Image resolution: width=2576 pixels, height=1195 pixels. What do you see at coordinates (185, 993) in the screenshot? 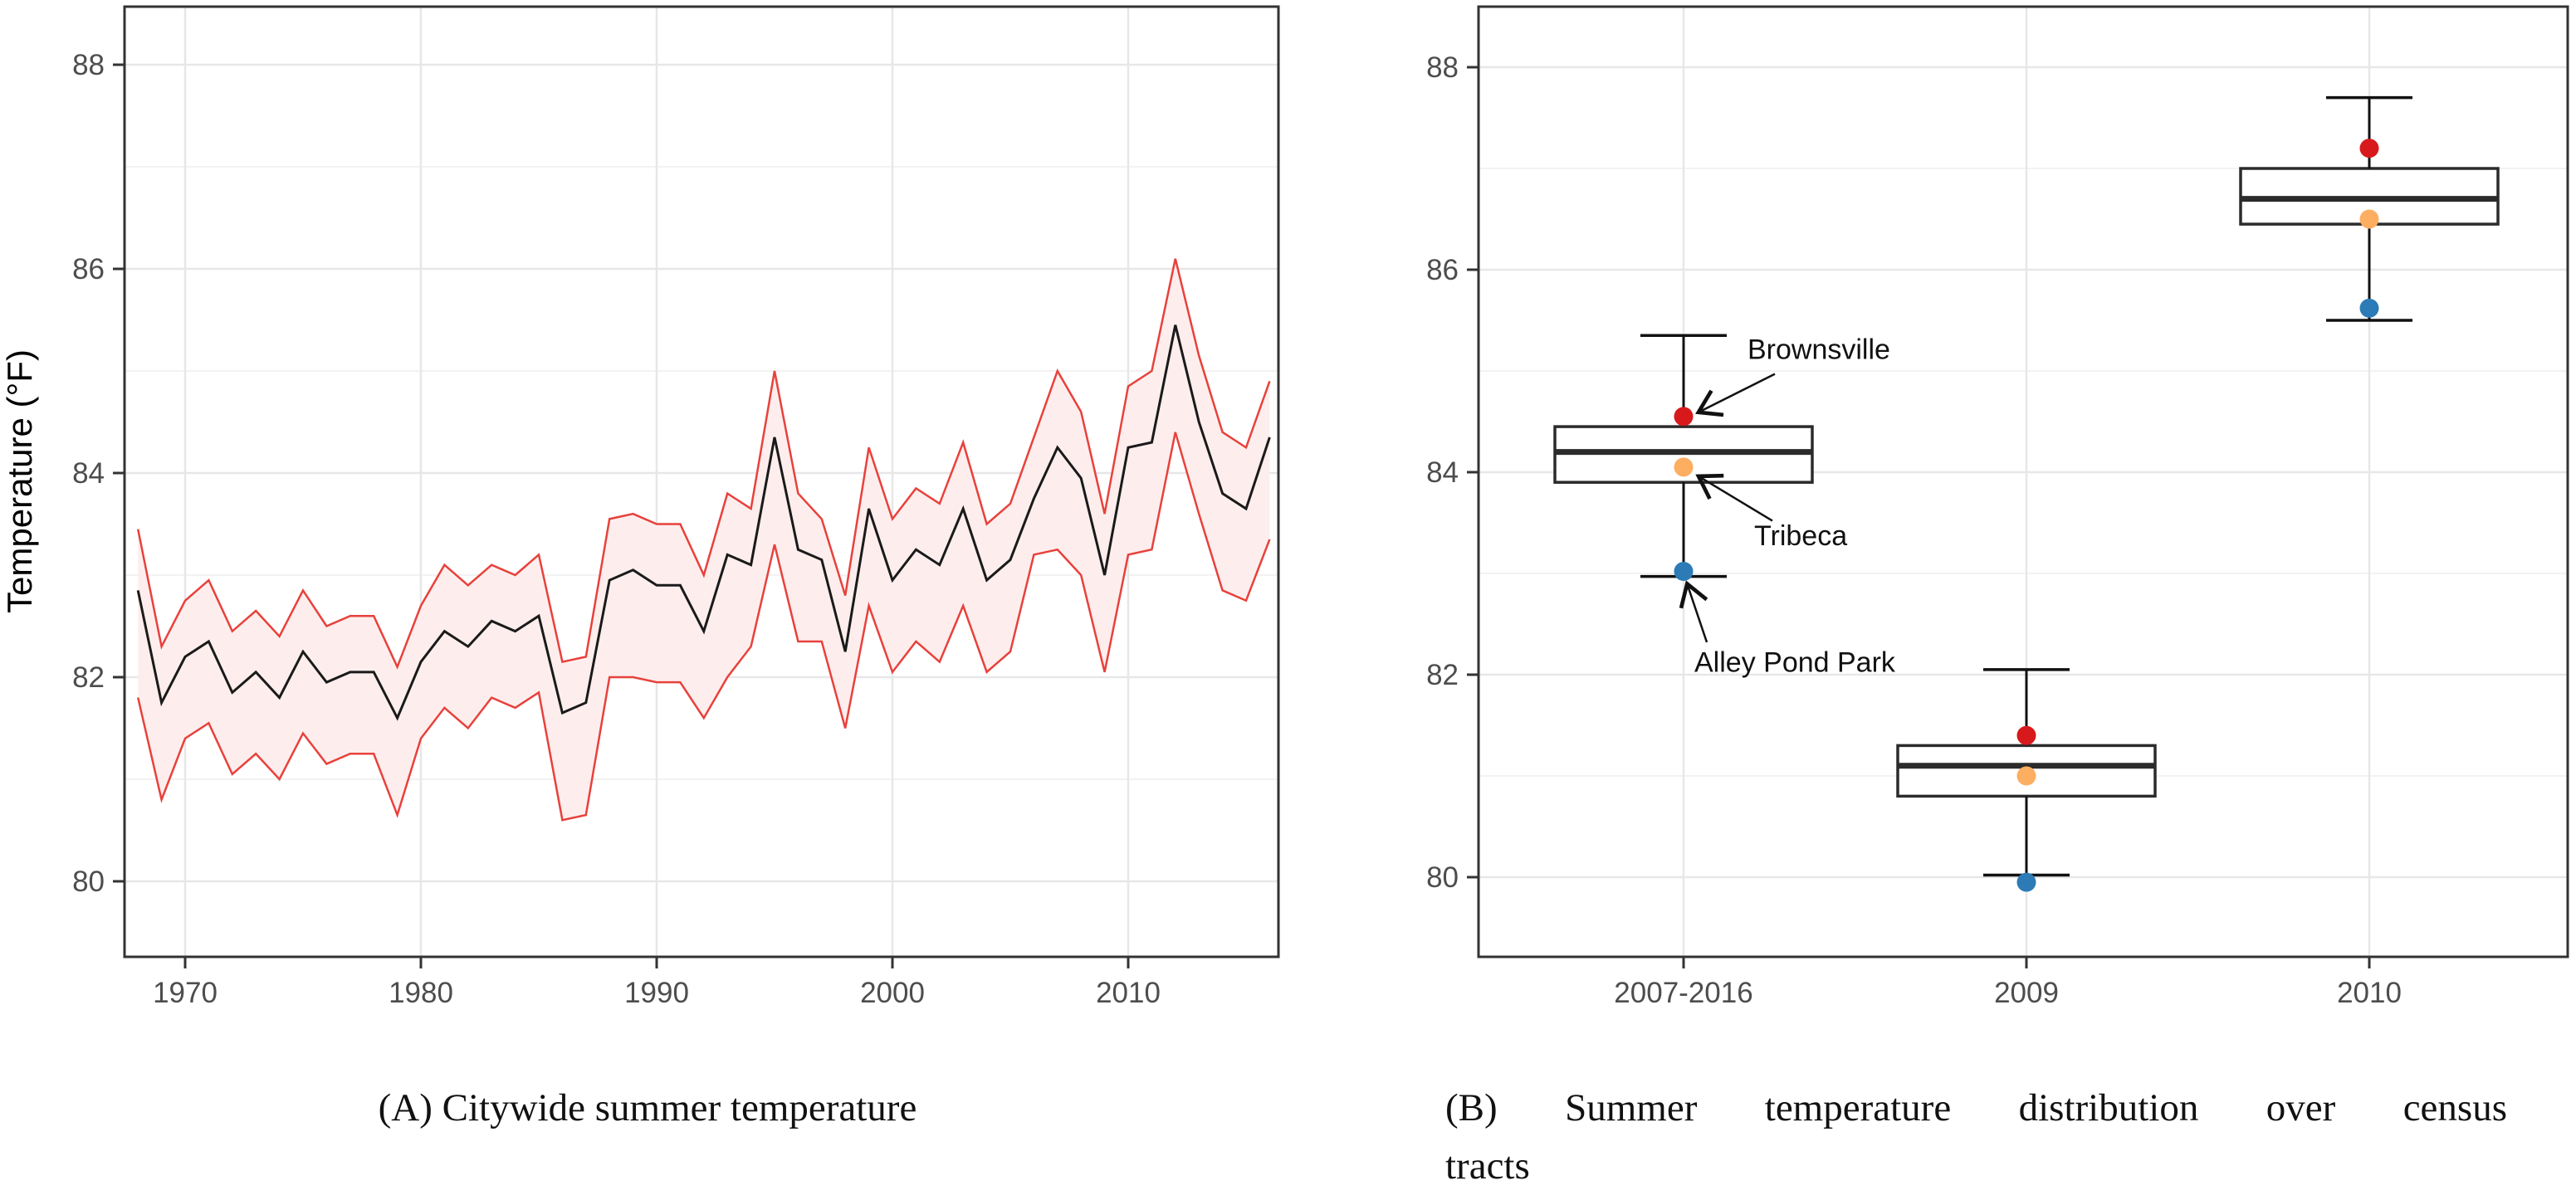
I see `x-axis-tick-label: 1970` at bounding box center [185, 993].